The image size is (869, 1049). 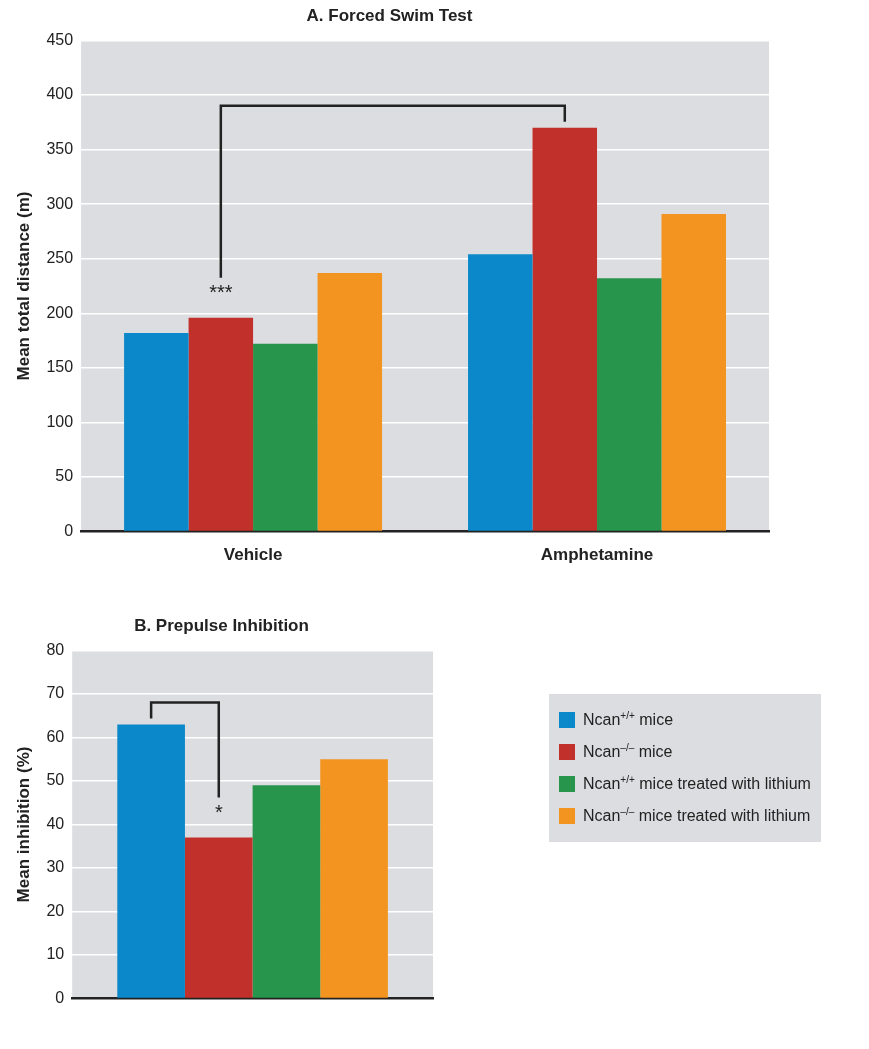 I want to click on y-tick-label: 250, so click(x=60, y=258).